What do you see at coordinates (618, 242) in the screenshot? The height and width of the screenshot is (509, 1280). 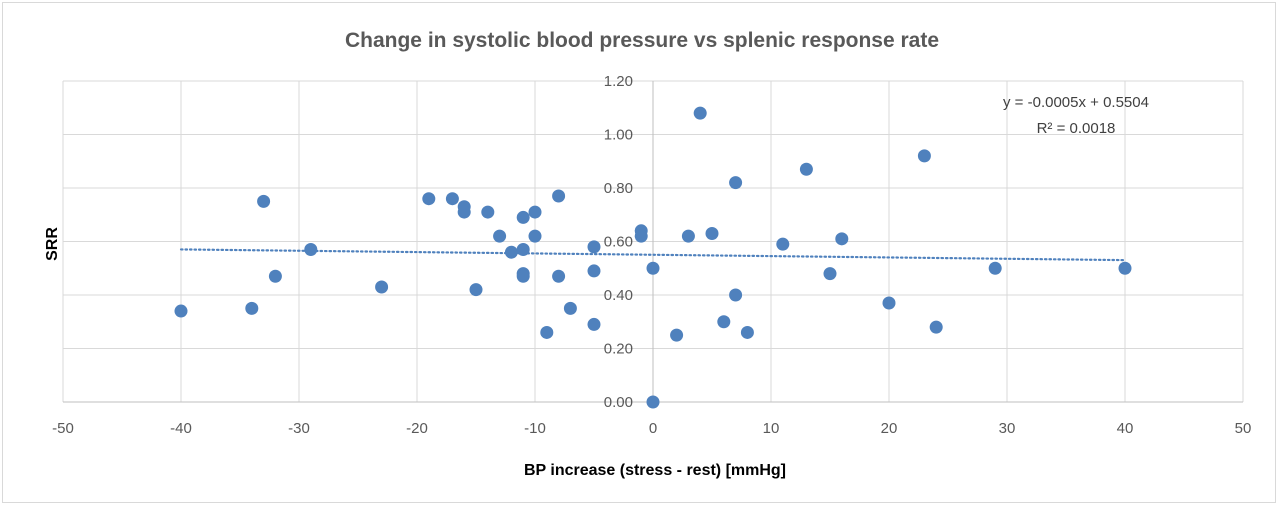 I see `y-tick-label: 0.60` at bounding box center [618, 242].